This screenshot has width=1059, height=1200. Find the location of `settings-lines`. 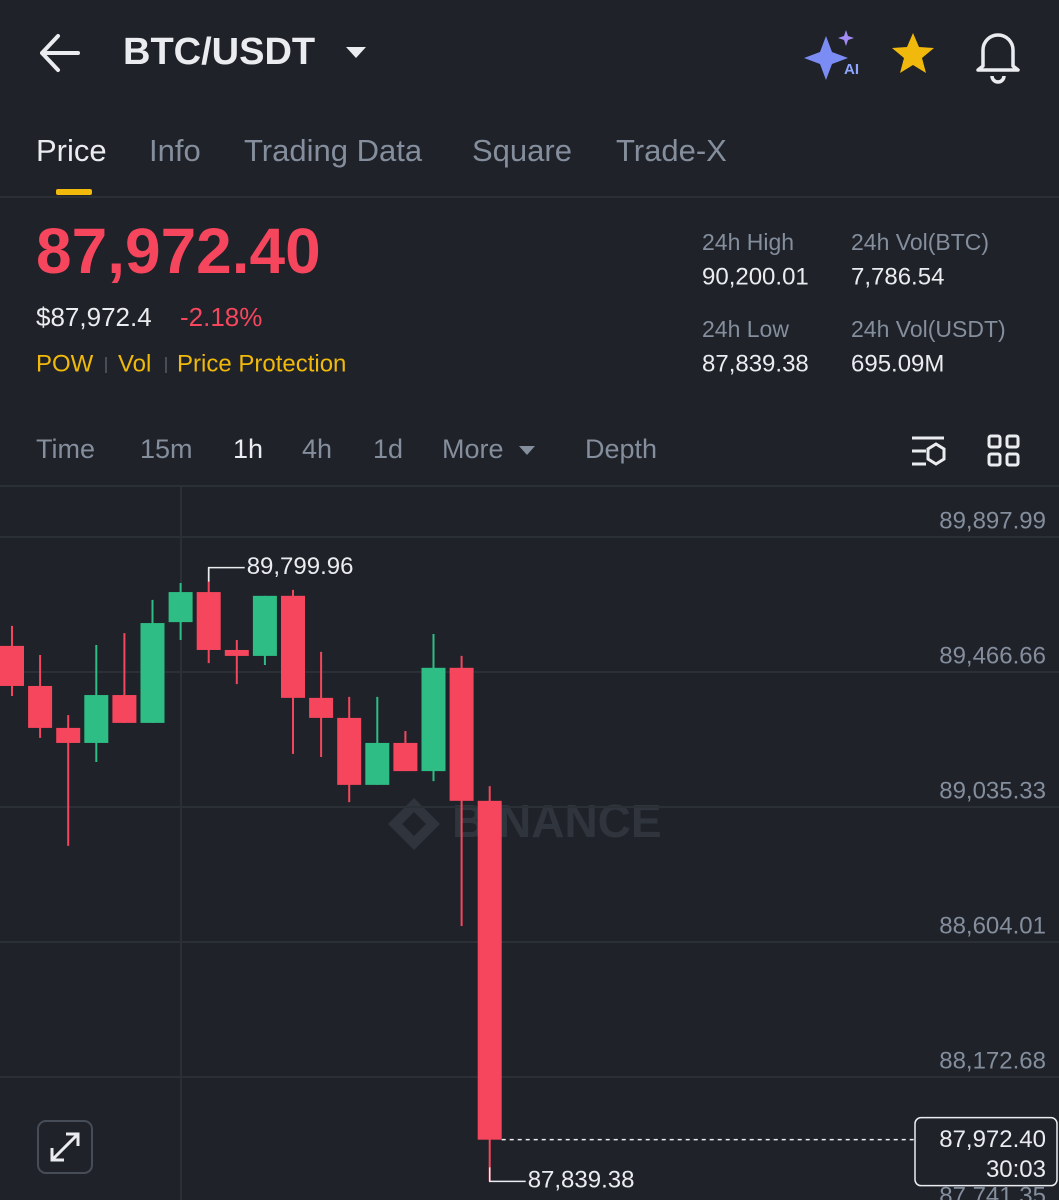

settings-lines is located at coordinates (928, 451).